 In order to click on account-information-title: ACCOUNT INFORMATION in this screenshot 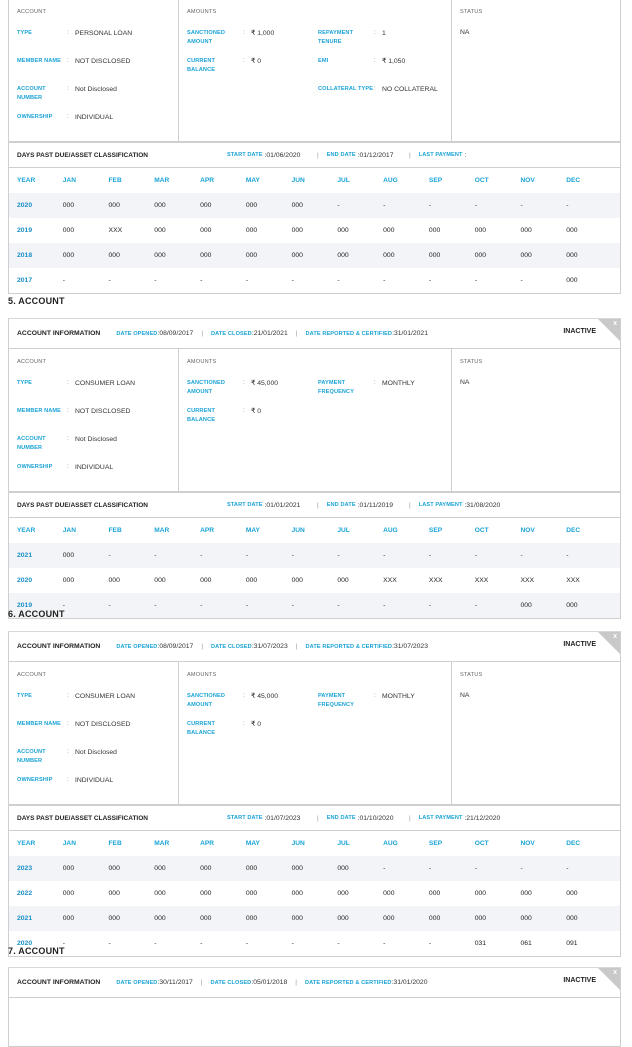, I will do `click(59, 333)`.